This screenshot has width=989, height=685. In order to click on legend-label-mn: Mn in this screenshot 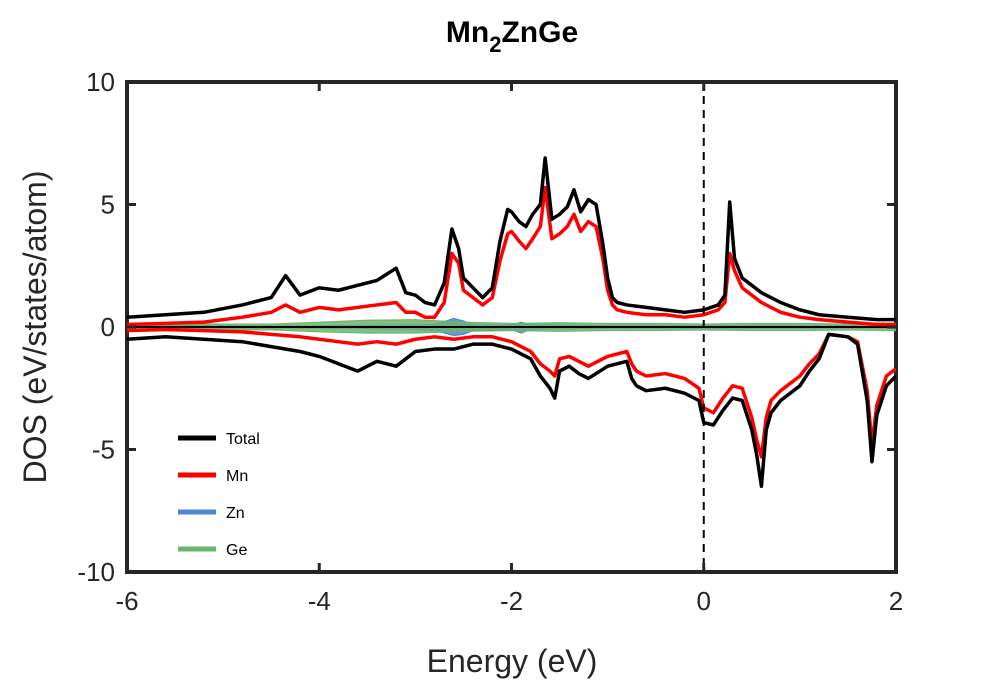, I will do `click(237, 476)`.